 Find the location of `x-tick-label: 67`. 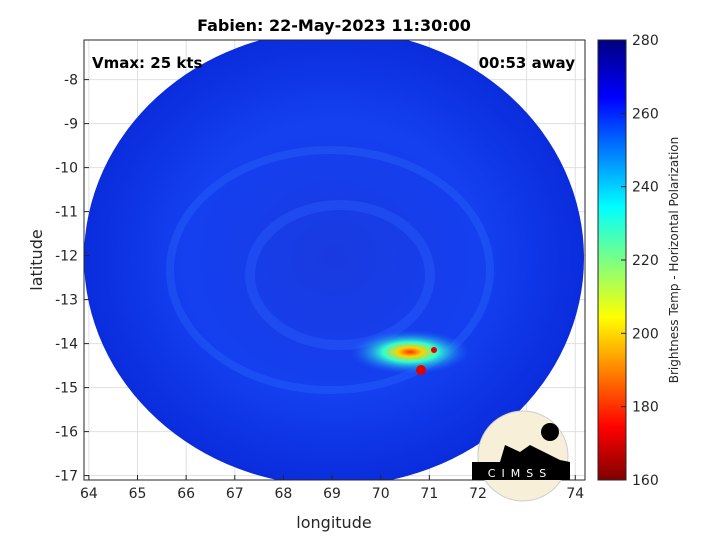

x-tick-label: 67 is located at coordinates (235, 494).